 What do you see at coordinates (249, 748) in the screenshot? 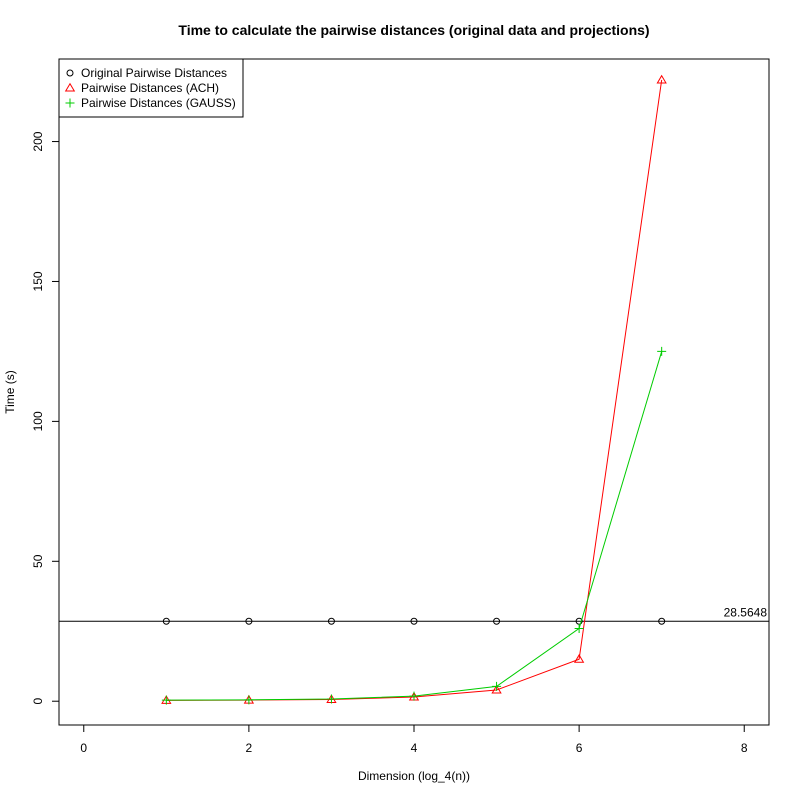
I see `x-tick-label: 2` at bounding box center [249, 748].